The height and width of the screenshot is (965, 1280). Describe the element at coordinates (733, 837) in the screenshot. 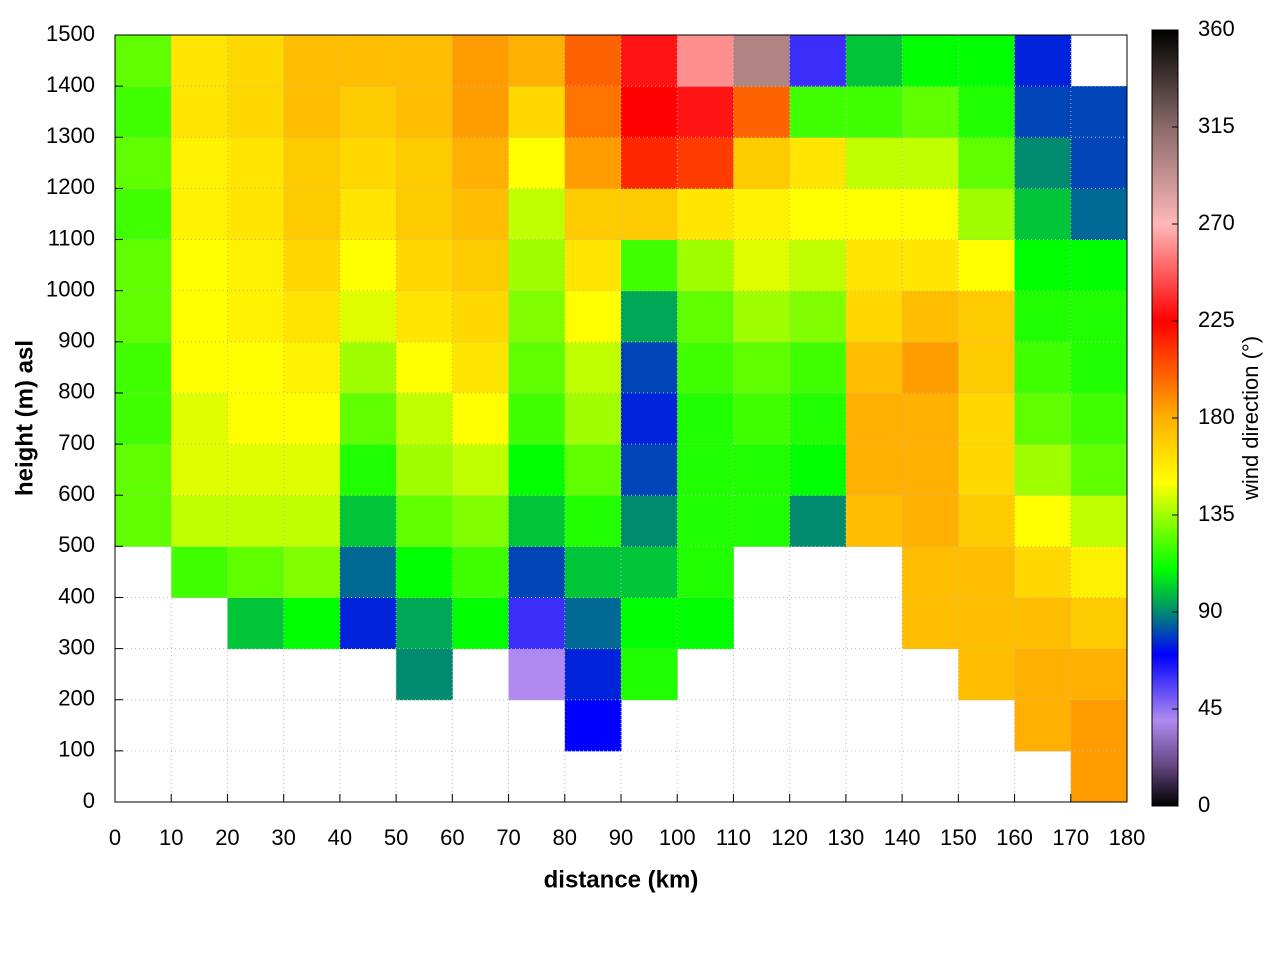

I see `x-tick-label: 110` at that location.